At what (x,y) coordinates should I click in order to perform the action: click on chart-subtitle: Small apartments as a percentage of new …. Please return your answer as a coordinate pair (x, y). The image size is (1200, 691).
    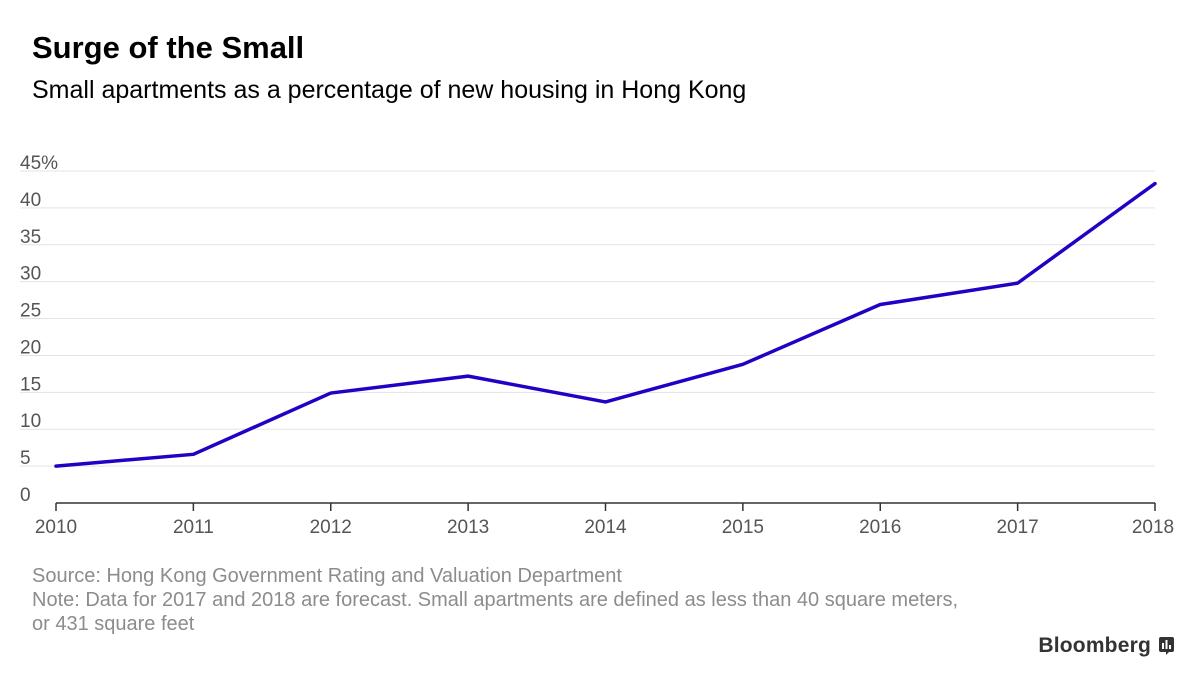
    Looking at the image, I should click on (389, 90).